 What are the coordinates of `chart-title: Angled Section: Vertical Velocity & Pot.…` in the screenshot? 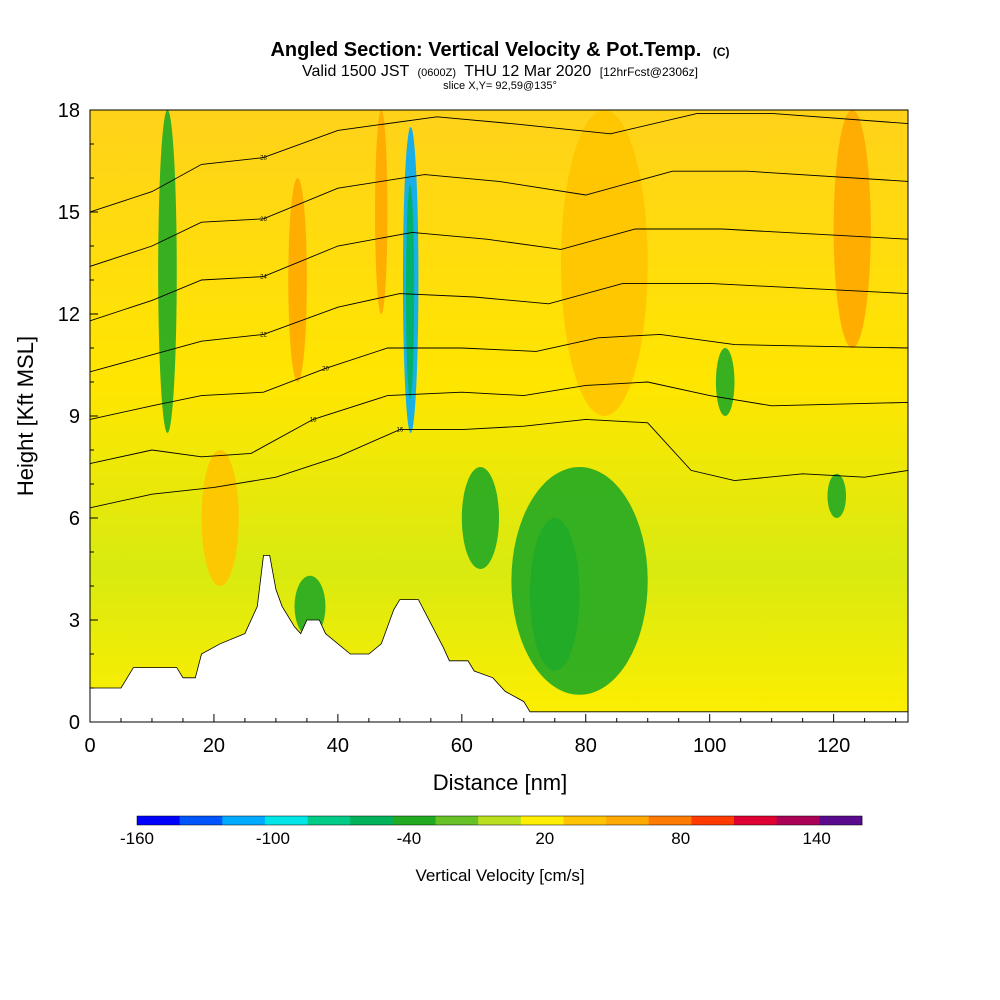 It's located at (485, 50).